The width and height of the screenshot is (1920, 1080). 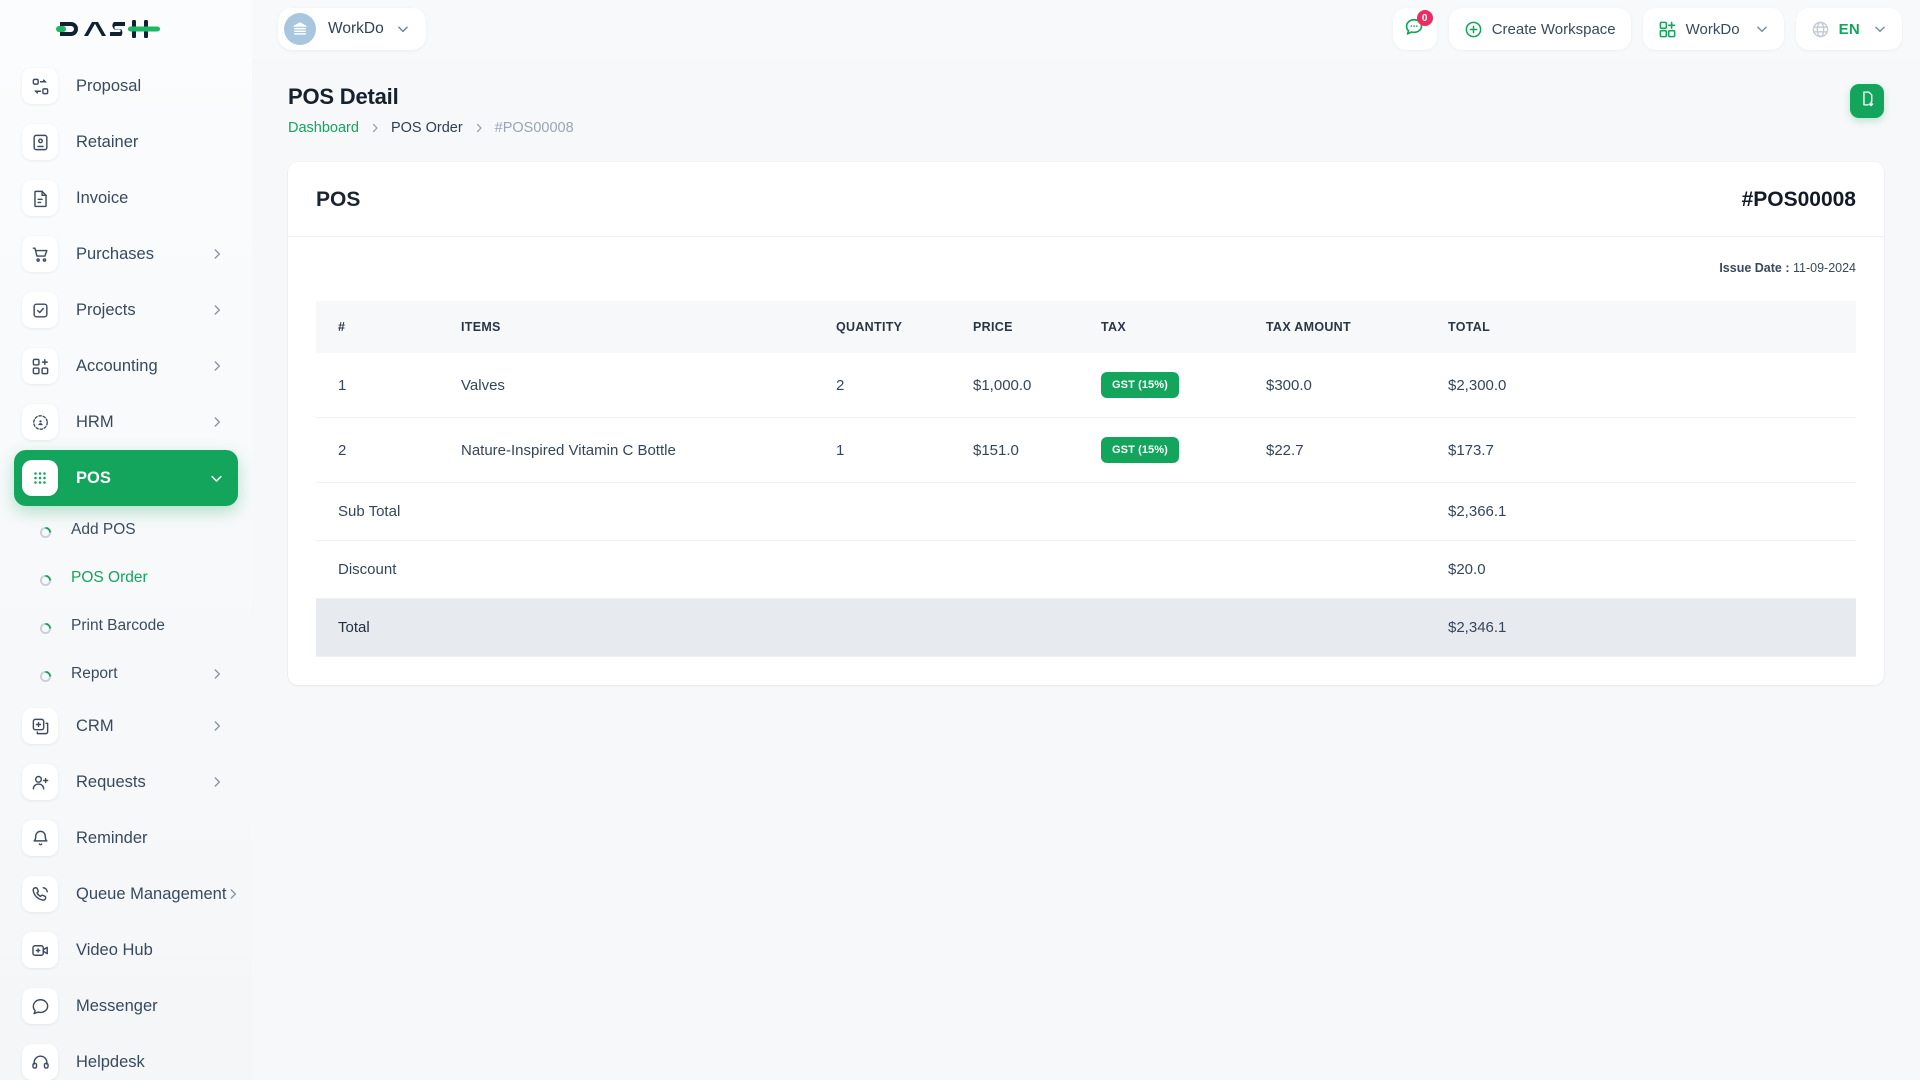 I want to click on pos-card-title: POS, so click(x=338, y=199).